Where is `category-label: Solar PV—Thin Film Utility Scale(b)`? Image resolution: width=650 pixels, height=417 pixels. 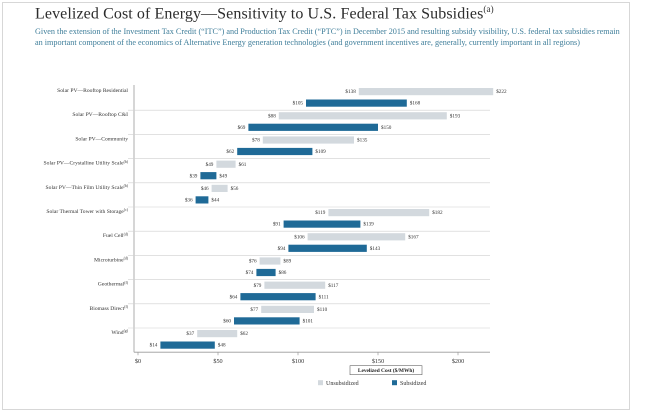 category-label: Solar PV—Thin Film Utility Scale(b) is located at coordinates (87, 187).